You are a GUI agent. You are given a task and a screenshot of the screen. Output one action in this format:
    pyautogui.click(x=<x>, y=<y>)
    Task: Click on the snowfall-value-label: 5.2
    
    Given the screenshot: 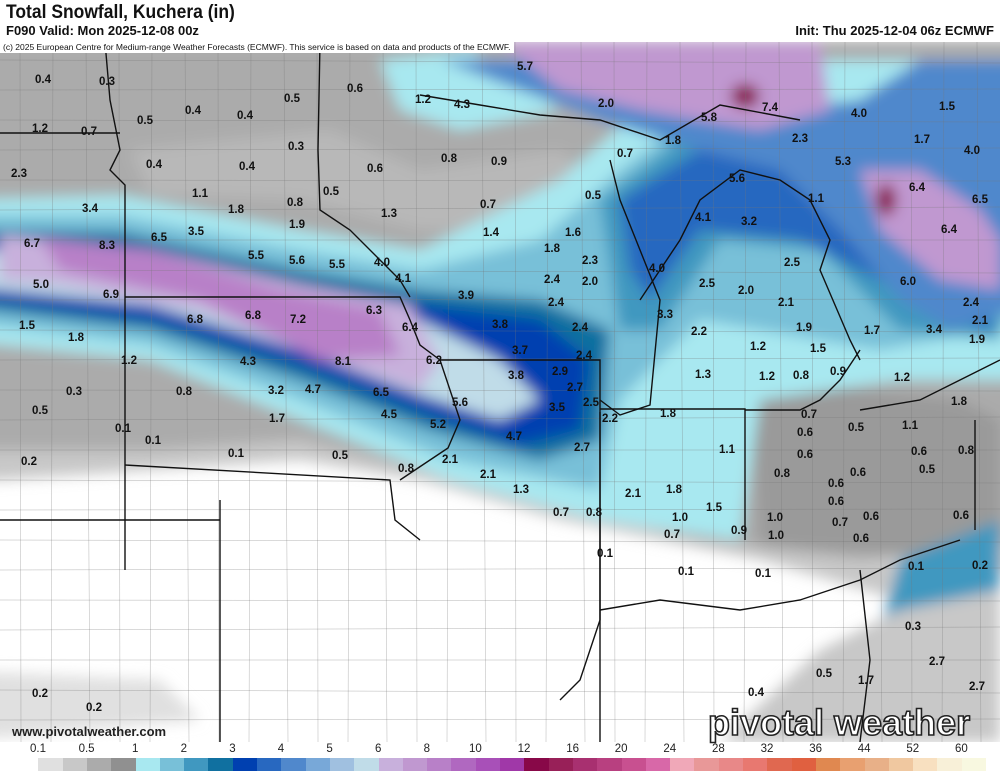 What is the action you would take?
    pyautogui.click(x=438, y=425)
    